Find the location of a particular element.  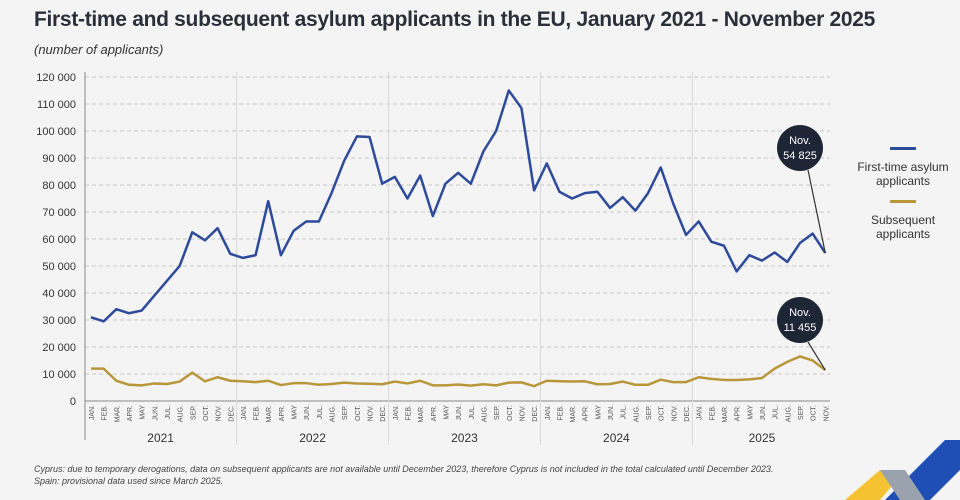

y-tick-label: 60 000 is located at coordinates (59, 240).